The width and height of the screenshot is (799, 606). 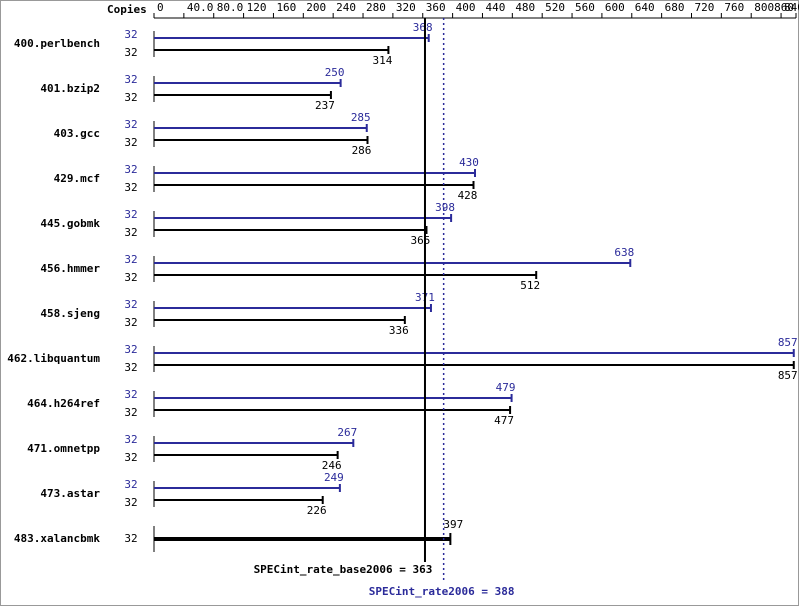 What do you see at coordinates (70, 88) in the screenshot?
I see `category-label: 401.bzip2` at bounding box center [70, 88].